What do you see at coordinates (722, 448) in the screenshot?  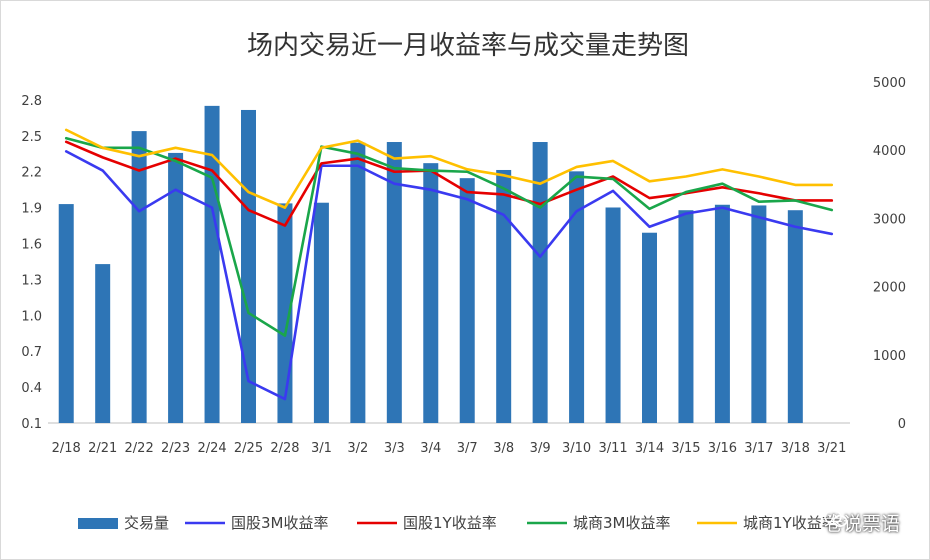 I see `x-tick-label: 3/16` at bounding box center [722, 448].